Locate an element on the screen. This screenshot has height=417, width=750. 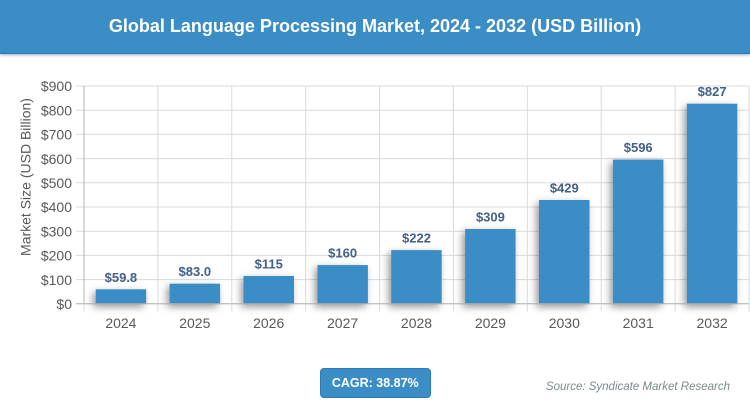
svg-text: 2029 is located at coordinates (490, 323).